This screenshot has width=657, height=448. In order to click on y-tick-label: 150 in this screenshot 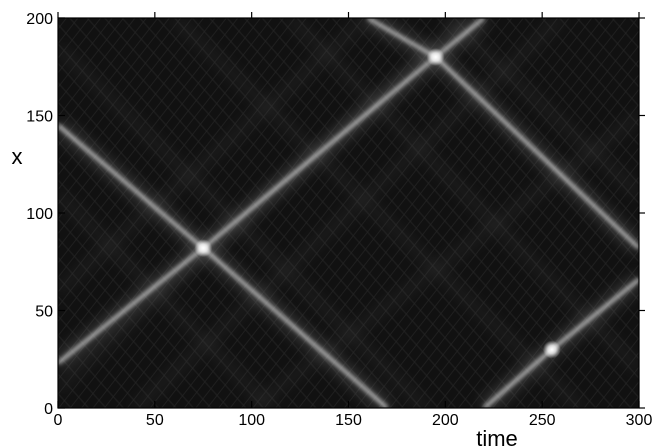, I will do `click(39, 117)`.